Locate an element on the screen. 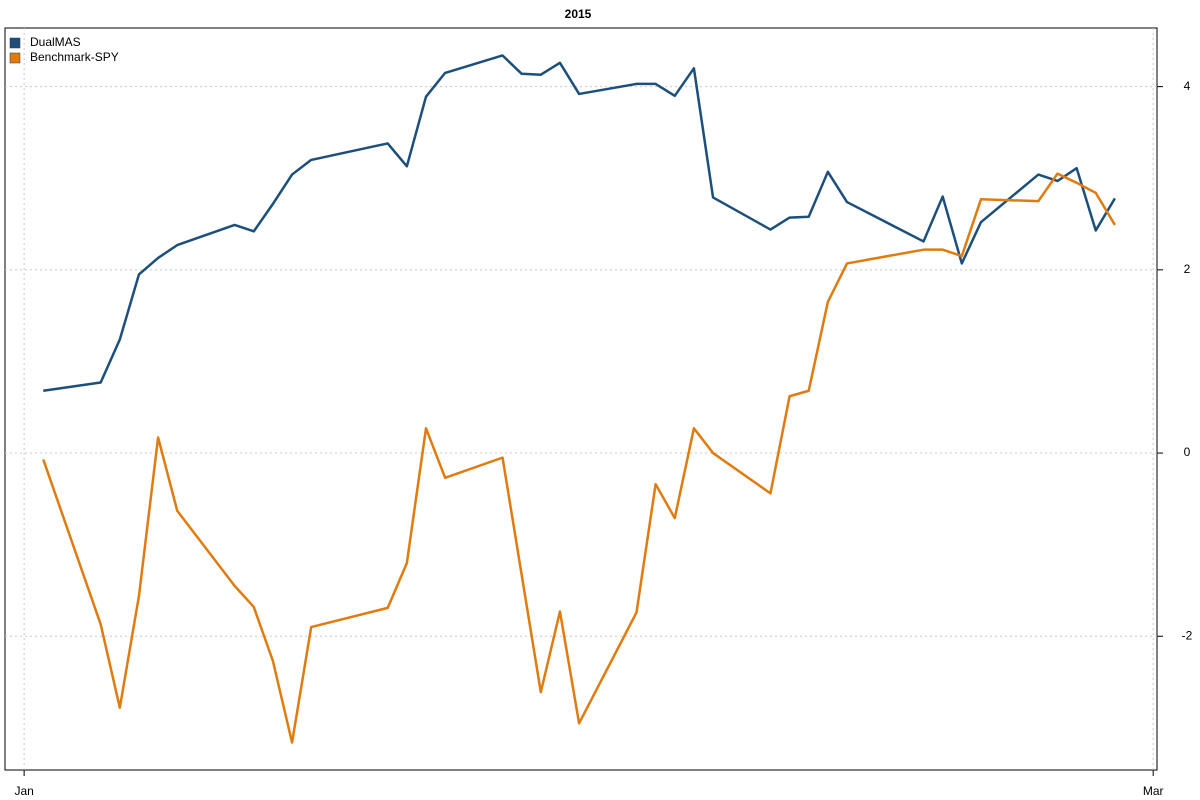 Image resolution: width=1200 pixels, height=800 pixels. y-tick-label: 2 is located at coordinates (1187, 269).